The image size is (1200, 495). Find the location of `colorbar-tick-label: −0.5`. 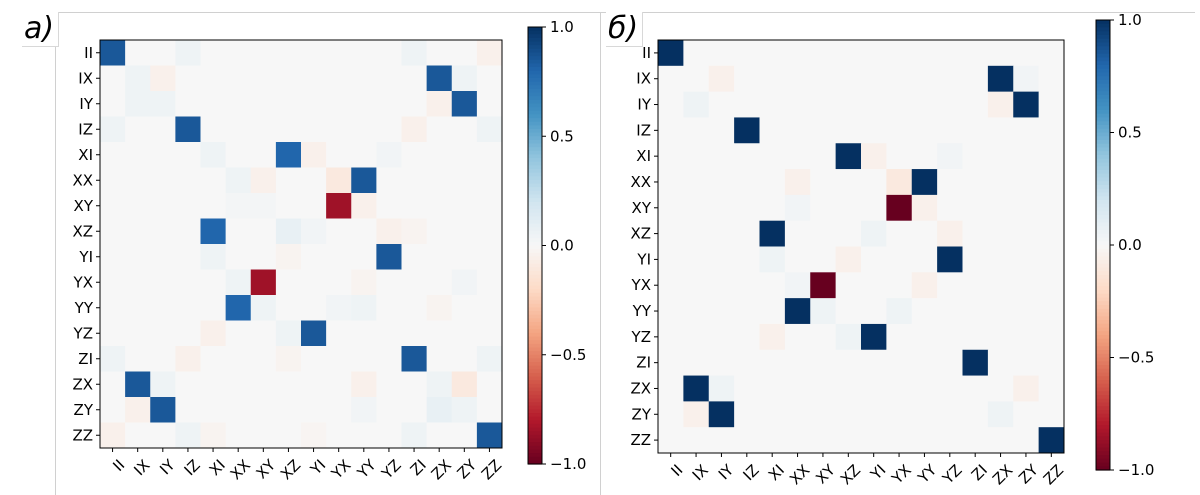

colorbar-tick-label: −0.5 is located at coordinates (568, 355).